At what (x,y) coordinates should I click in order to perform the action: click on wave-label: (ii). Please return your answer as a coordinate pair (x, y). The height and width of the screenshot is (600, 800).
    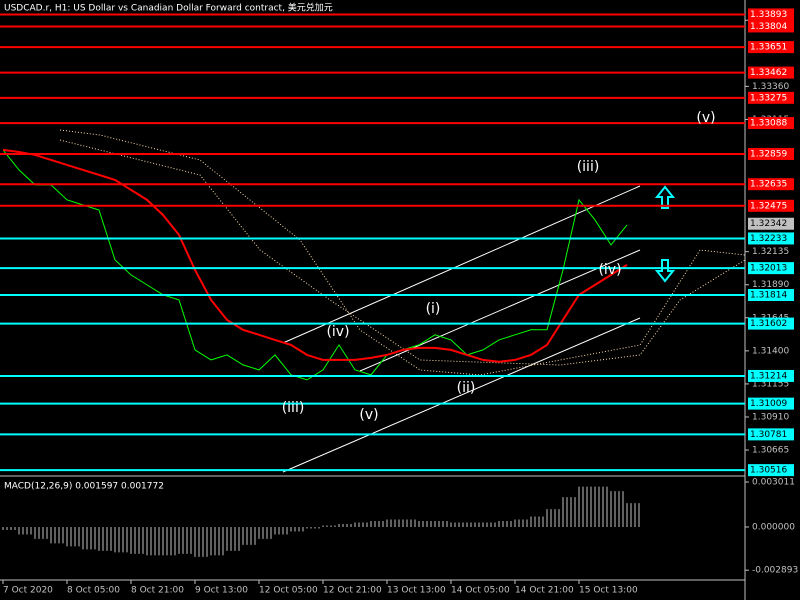
    Looking at the image, I should click on (466, 388).